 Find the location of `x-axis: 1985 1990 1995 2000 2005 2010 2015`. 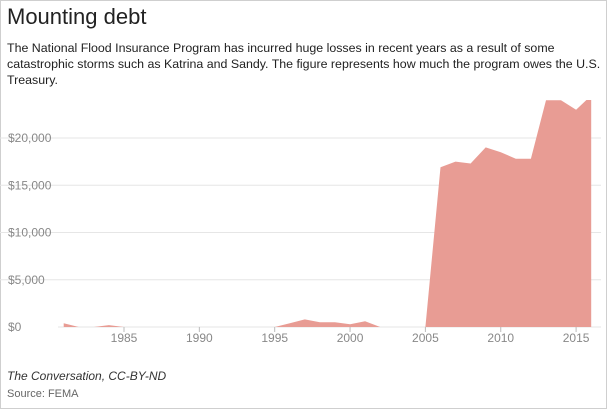

x-axis: 1985 1990 1995 2000 2005 2010 2015 is located at coordinates (350, 336).